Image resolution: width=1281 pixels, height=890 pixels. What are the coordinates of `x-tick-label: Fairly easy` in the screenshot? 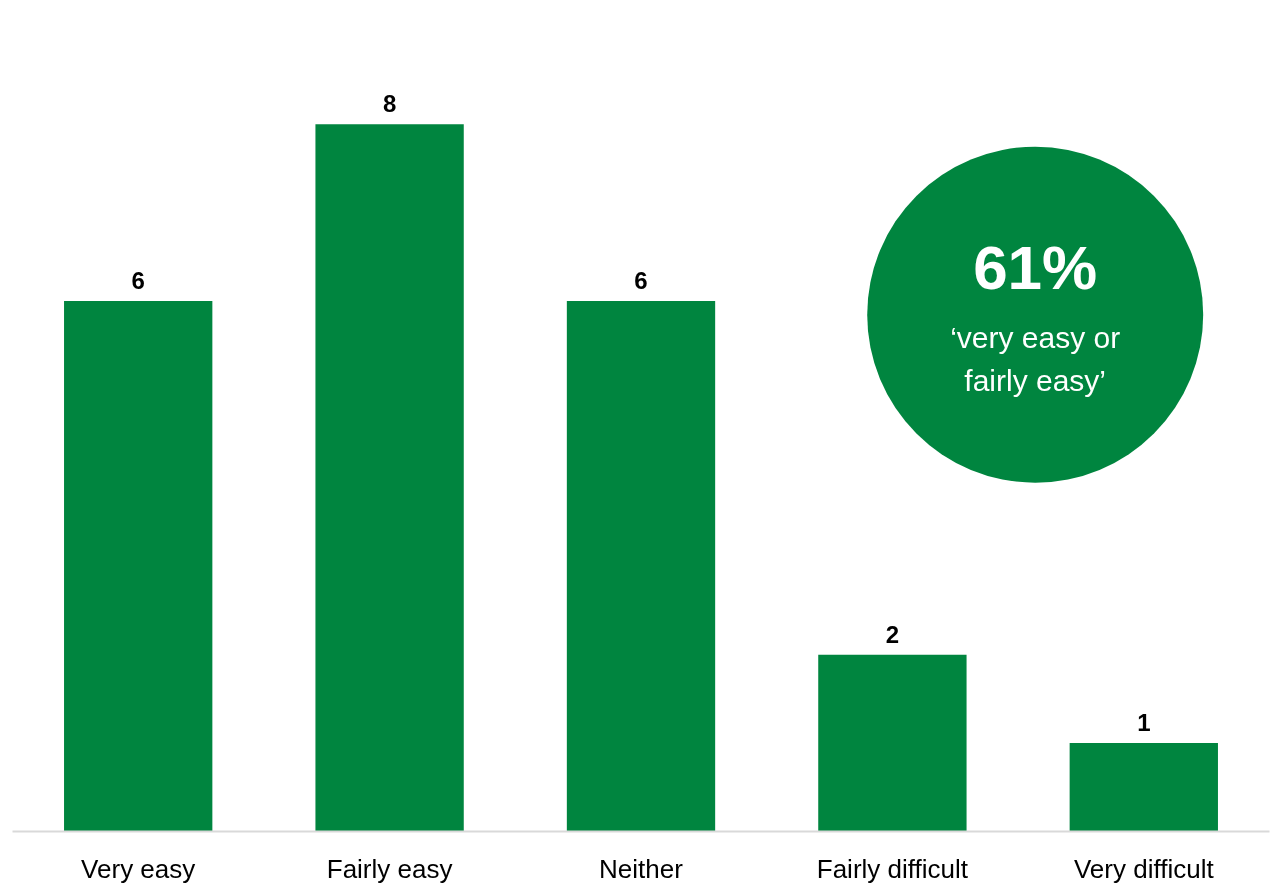 It's located at (389, 868).